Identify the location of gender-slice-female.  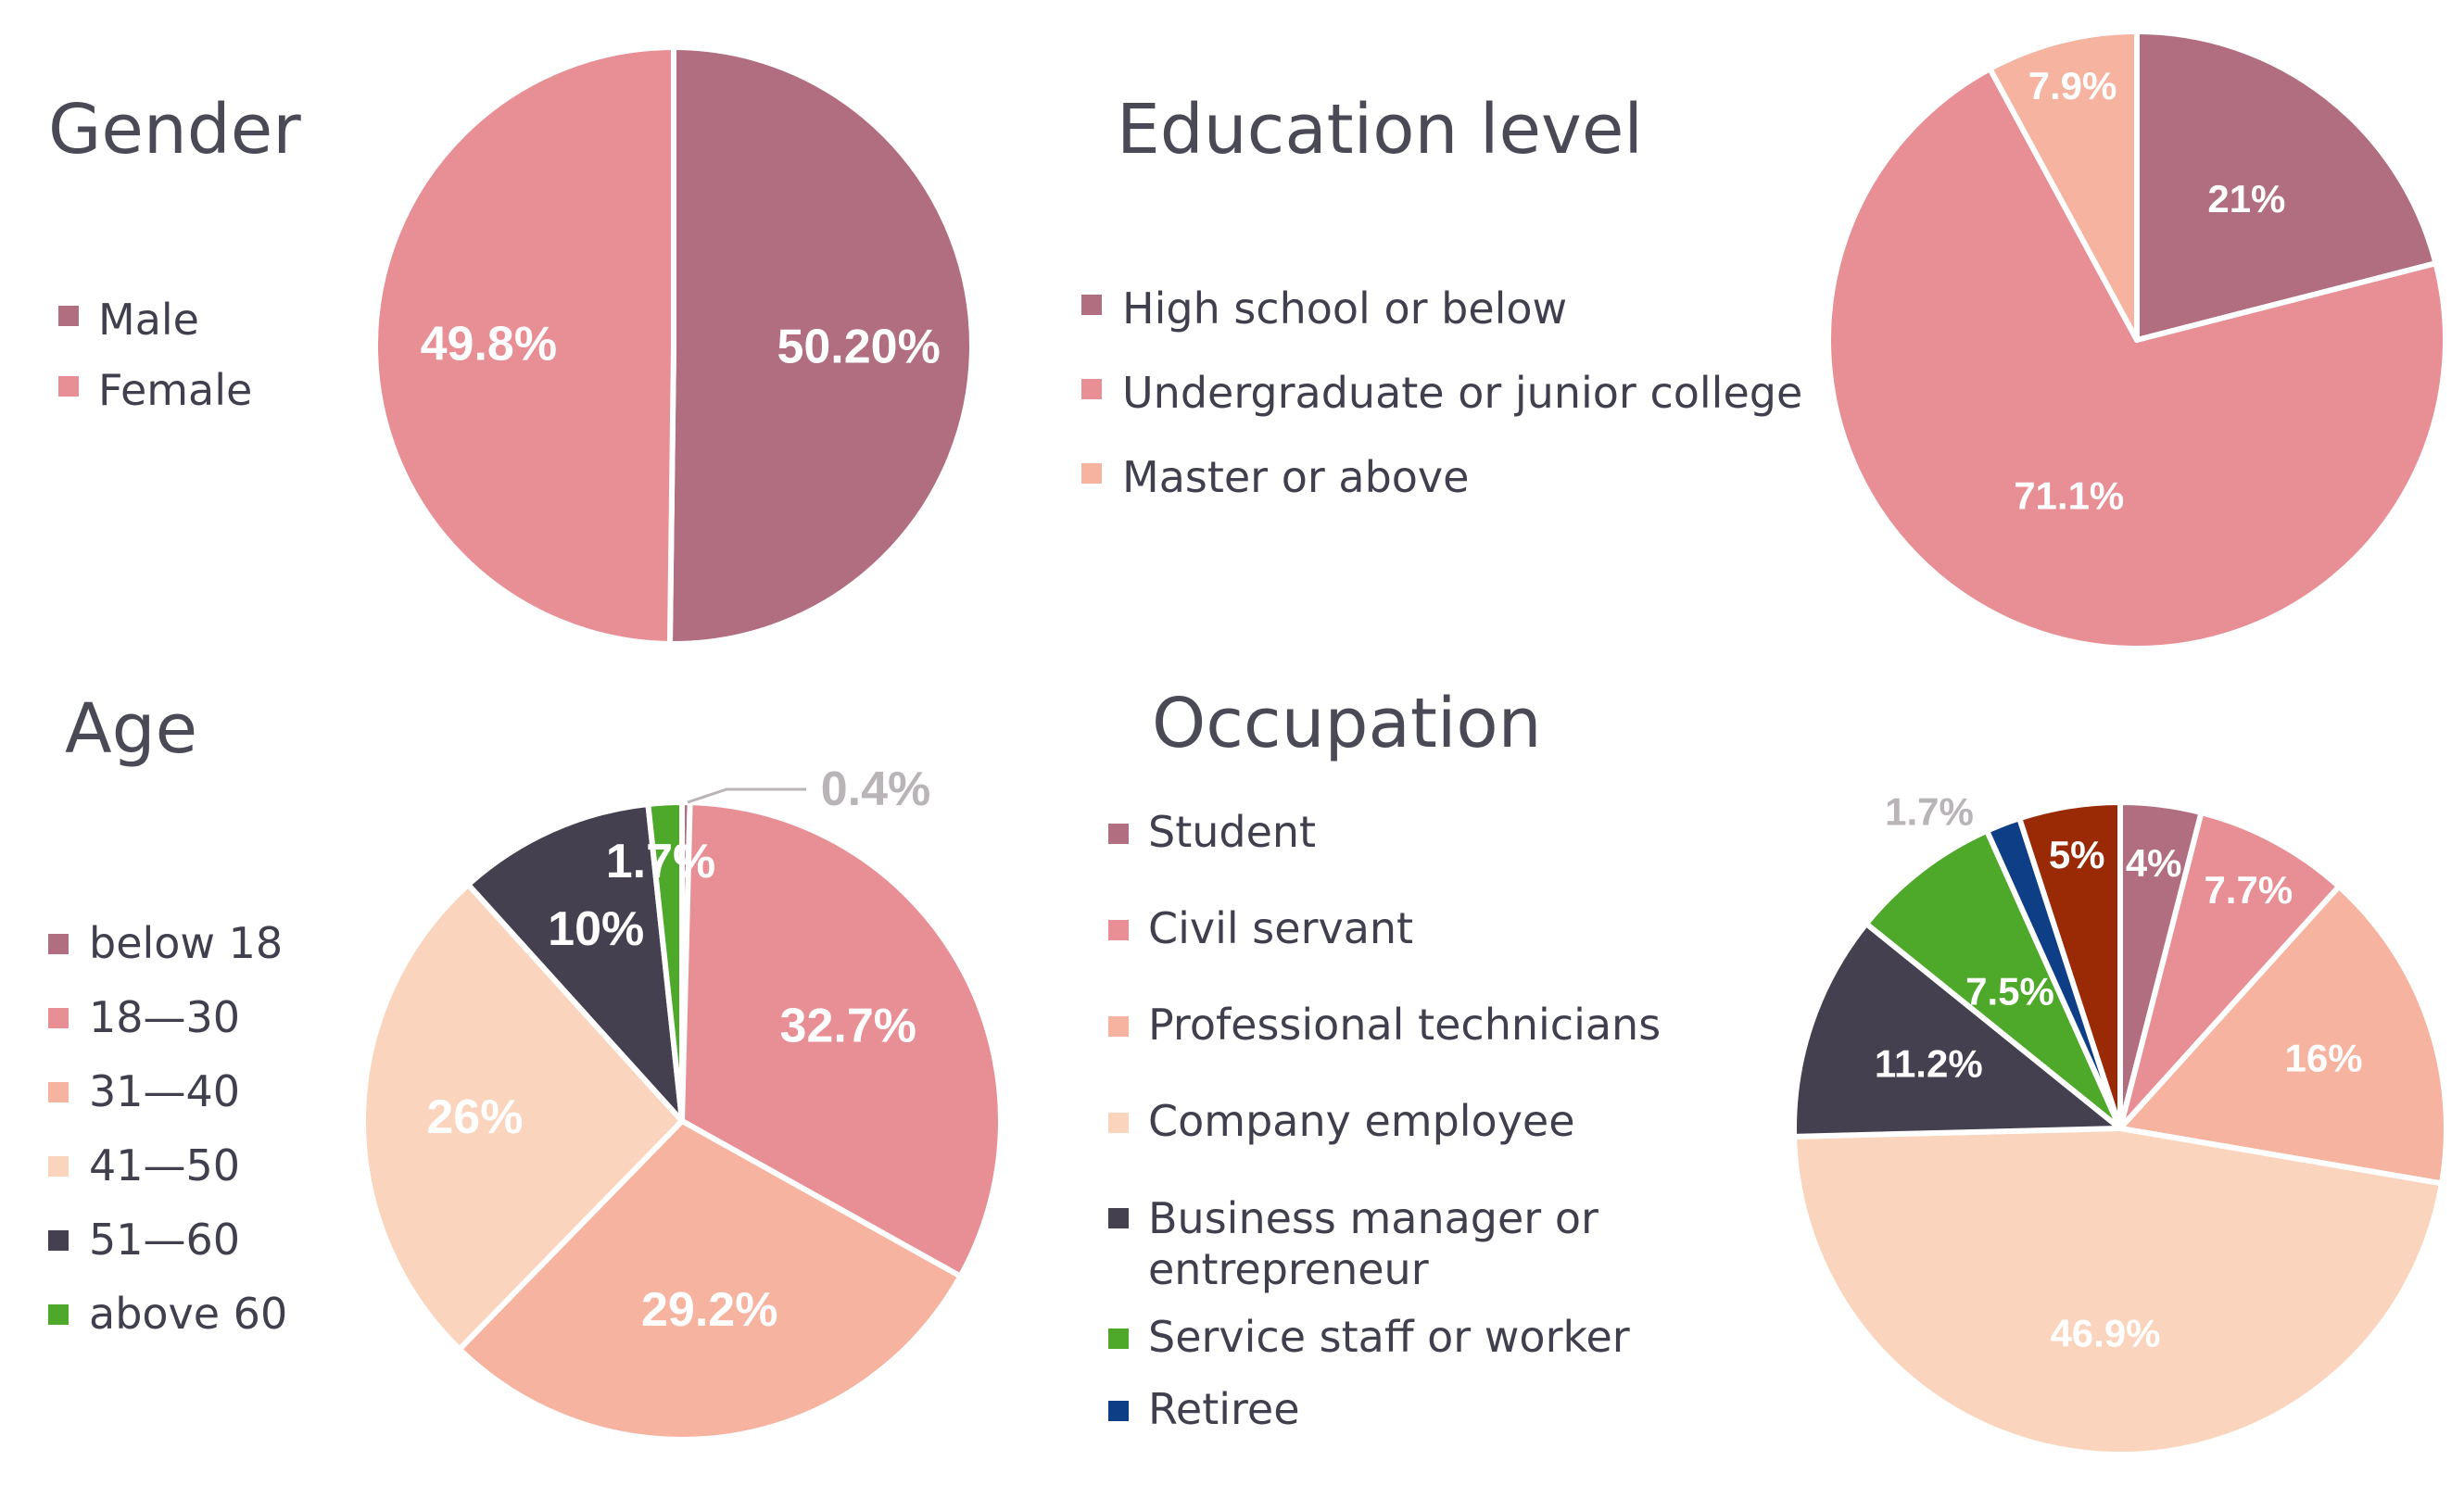
(524, 345).